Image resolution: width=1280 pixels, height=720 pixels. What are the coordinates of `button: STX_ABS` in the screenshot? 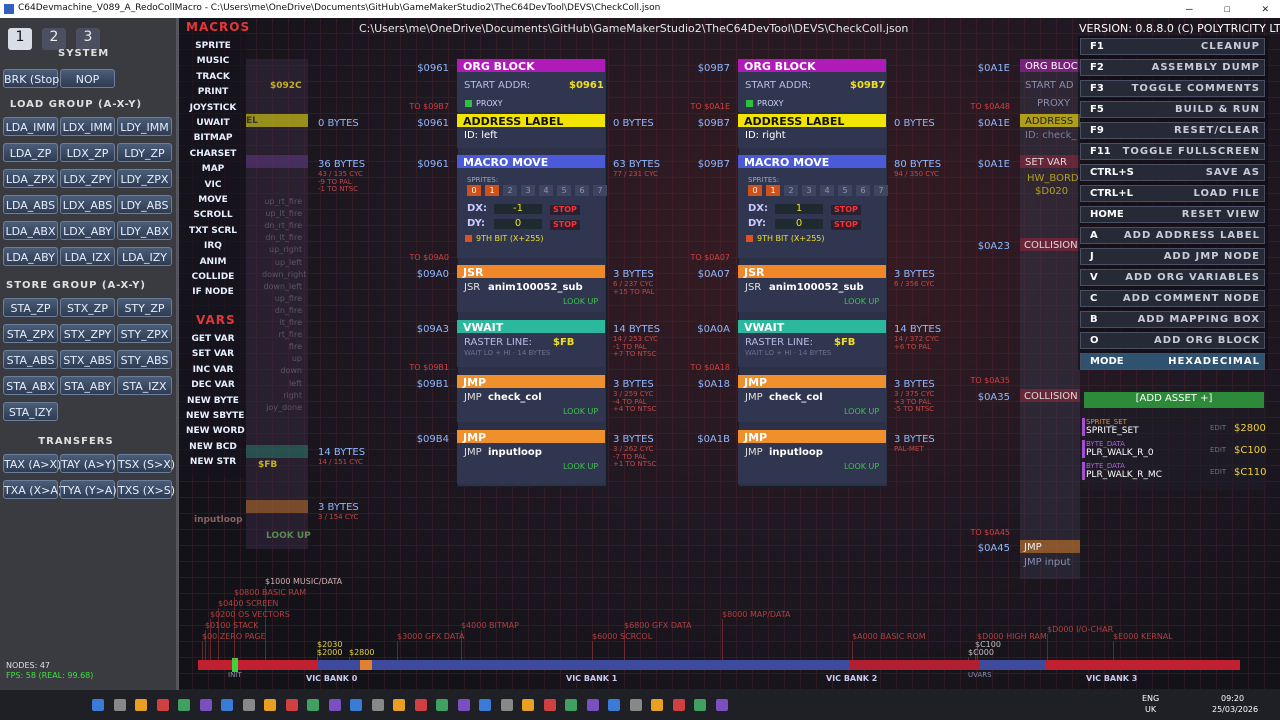 It's located at (87, 359).